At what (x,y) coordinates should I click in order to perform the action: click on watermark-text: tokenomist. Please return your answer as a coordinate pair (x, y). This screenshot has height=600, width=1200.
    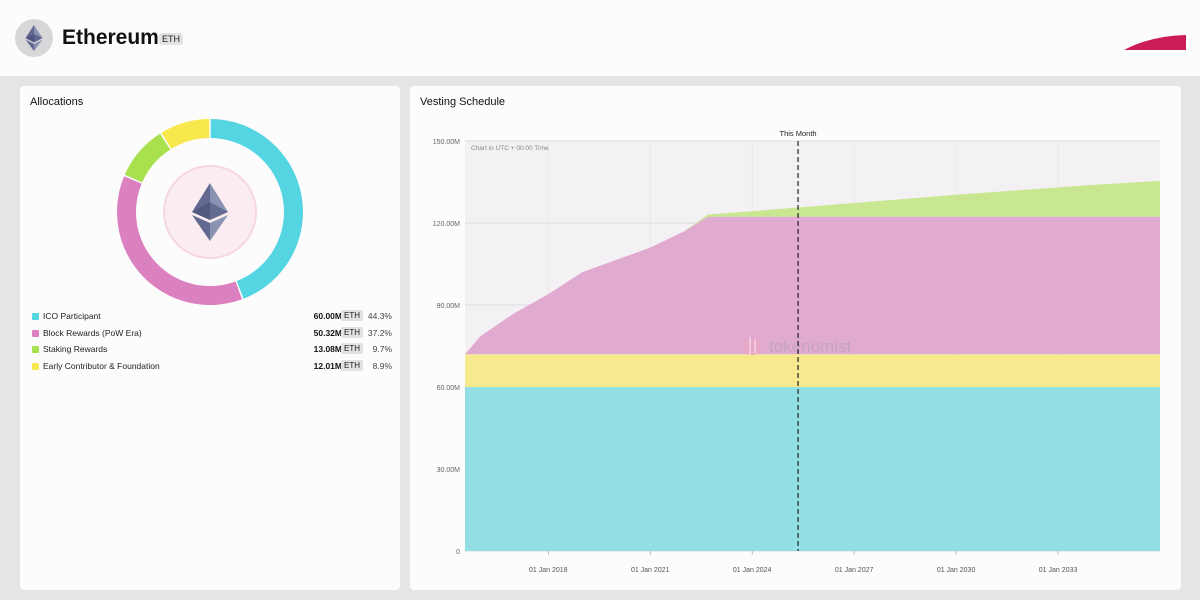
    Looking at the image, I should click on (810, 346).